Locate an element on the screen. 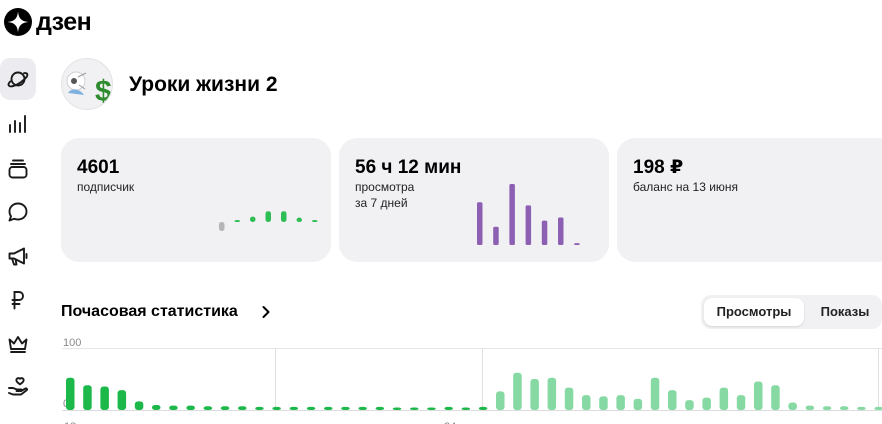 Image resolution: width=882 pixels, height=424 pixels. hand-heart-icon is located at coordinates (18, 386).